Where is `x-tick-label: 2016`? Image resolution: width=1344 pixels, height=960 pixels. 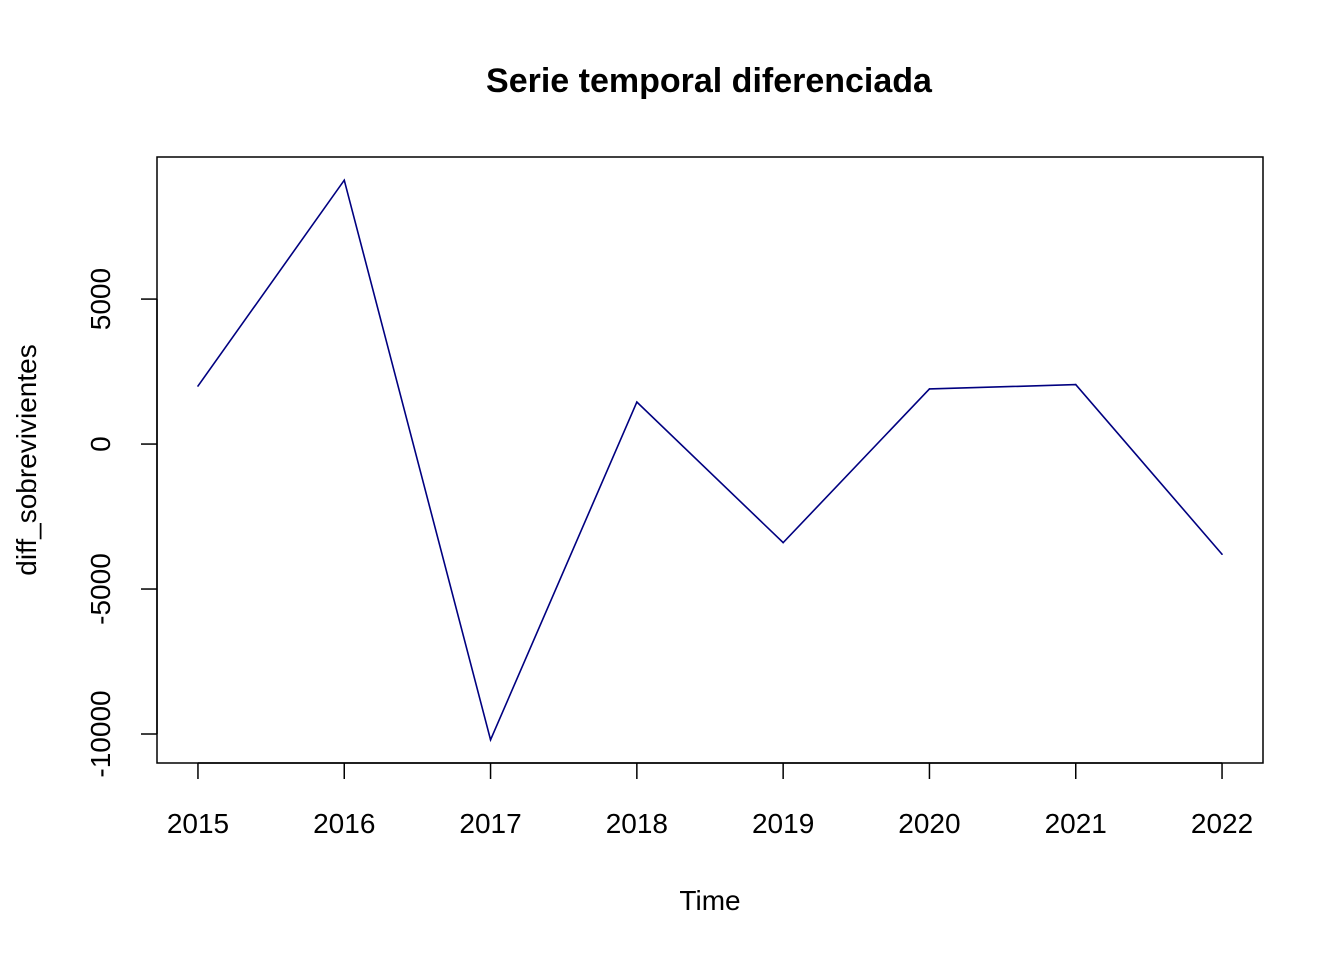 x-tick-label: 2016 is located at coordinates (344, 823).